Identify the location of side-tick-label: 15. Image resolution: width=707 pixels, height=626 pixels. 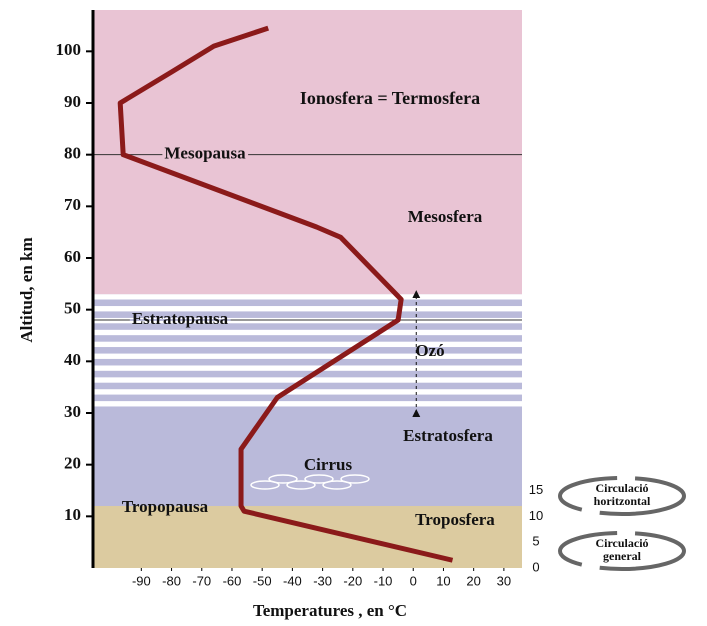
(536, 489).